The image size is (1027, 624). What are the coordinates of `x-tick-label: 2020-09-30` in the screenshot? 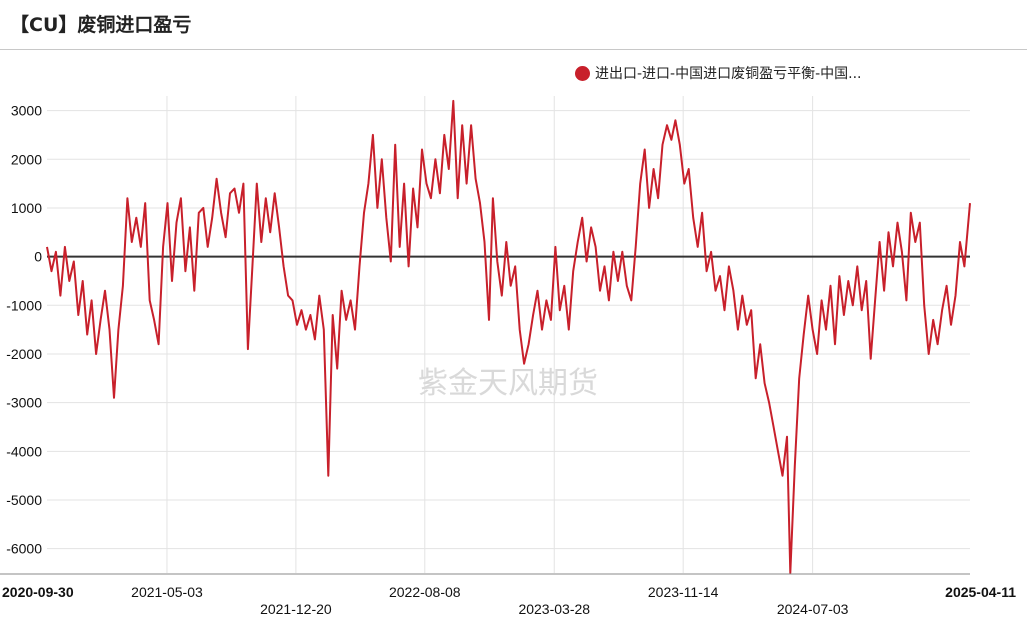 It's located at (38, 592).